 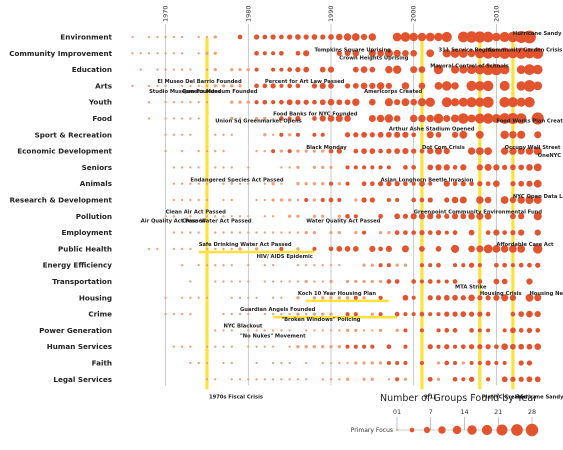 What do you see at coordinates (539, 397) in the screenshot?
I see `highlight-label-2012: Hurricane Sandy Hits` at bounding box center [539, 397].